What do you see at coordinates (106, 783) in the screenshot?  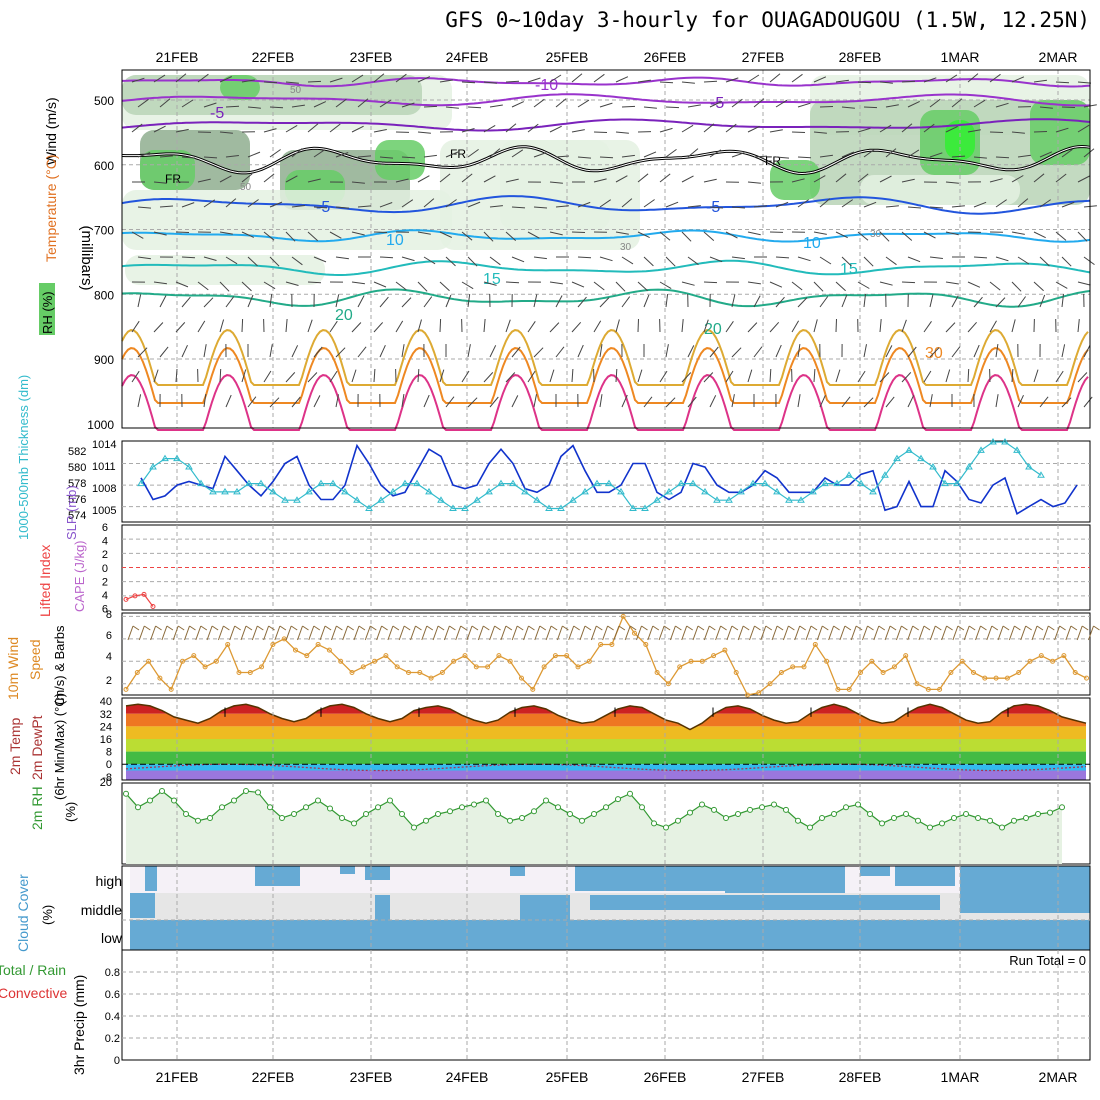 I see `rh2m-tick: 20` at bounding box center [106, 783].